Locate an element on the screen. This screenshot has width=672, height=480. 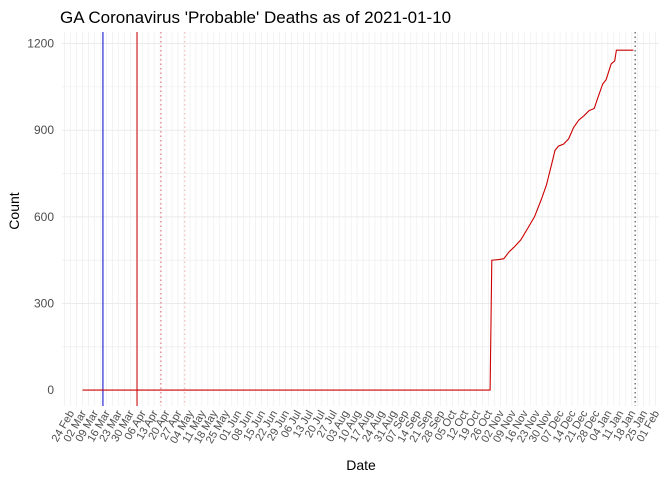
y-tick-label: 0 is located at coordinates (50, 390).